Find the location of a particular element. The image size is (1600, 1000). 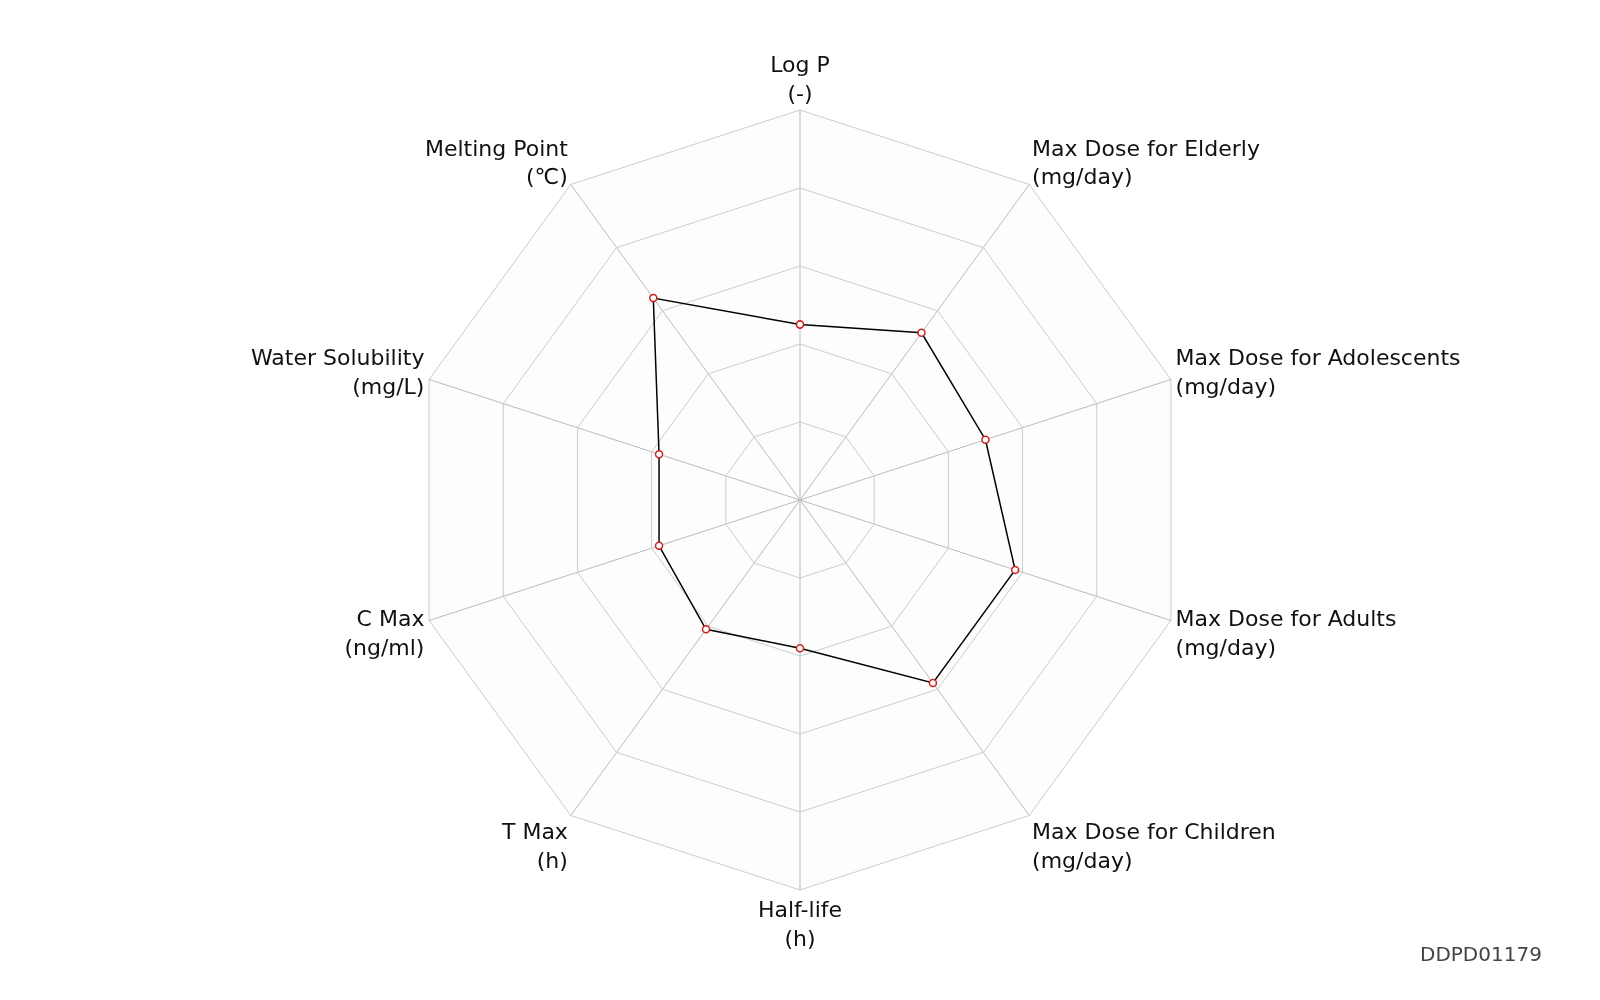

text: DDPD01179 is located at coordinates (1481, 954).